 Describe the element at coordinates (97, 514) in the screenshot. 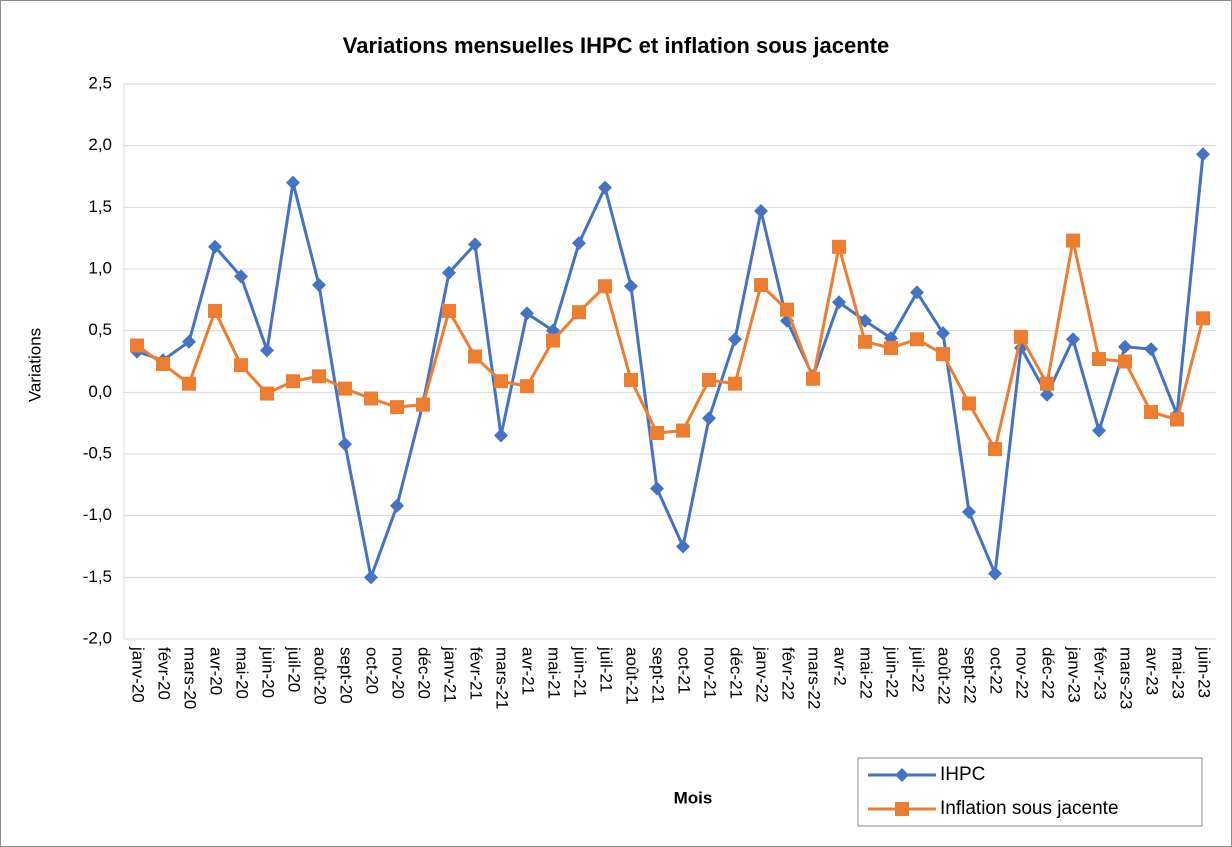

I see `y-tick-label: -1,0` at that location.